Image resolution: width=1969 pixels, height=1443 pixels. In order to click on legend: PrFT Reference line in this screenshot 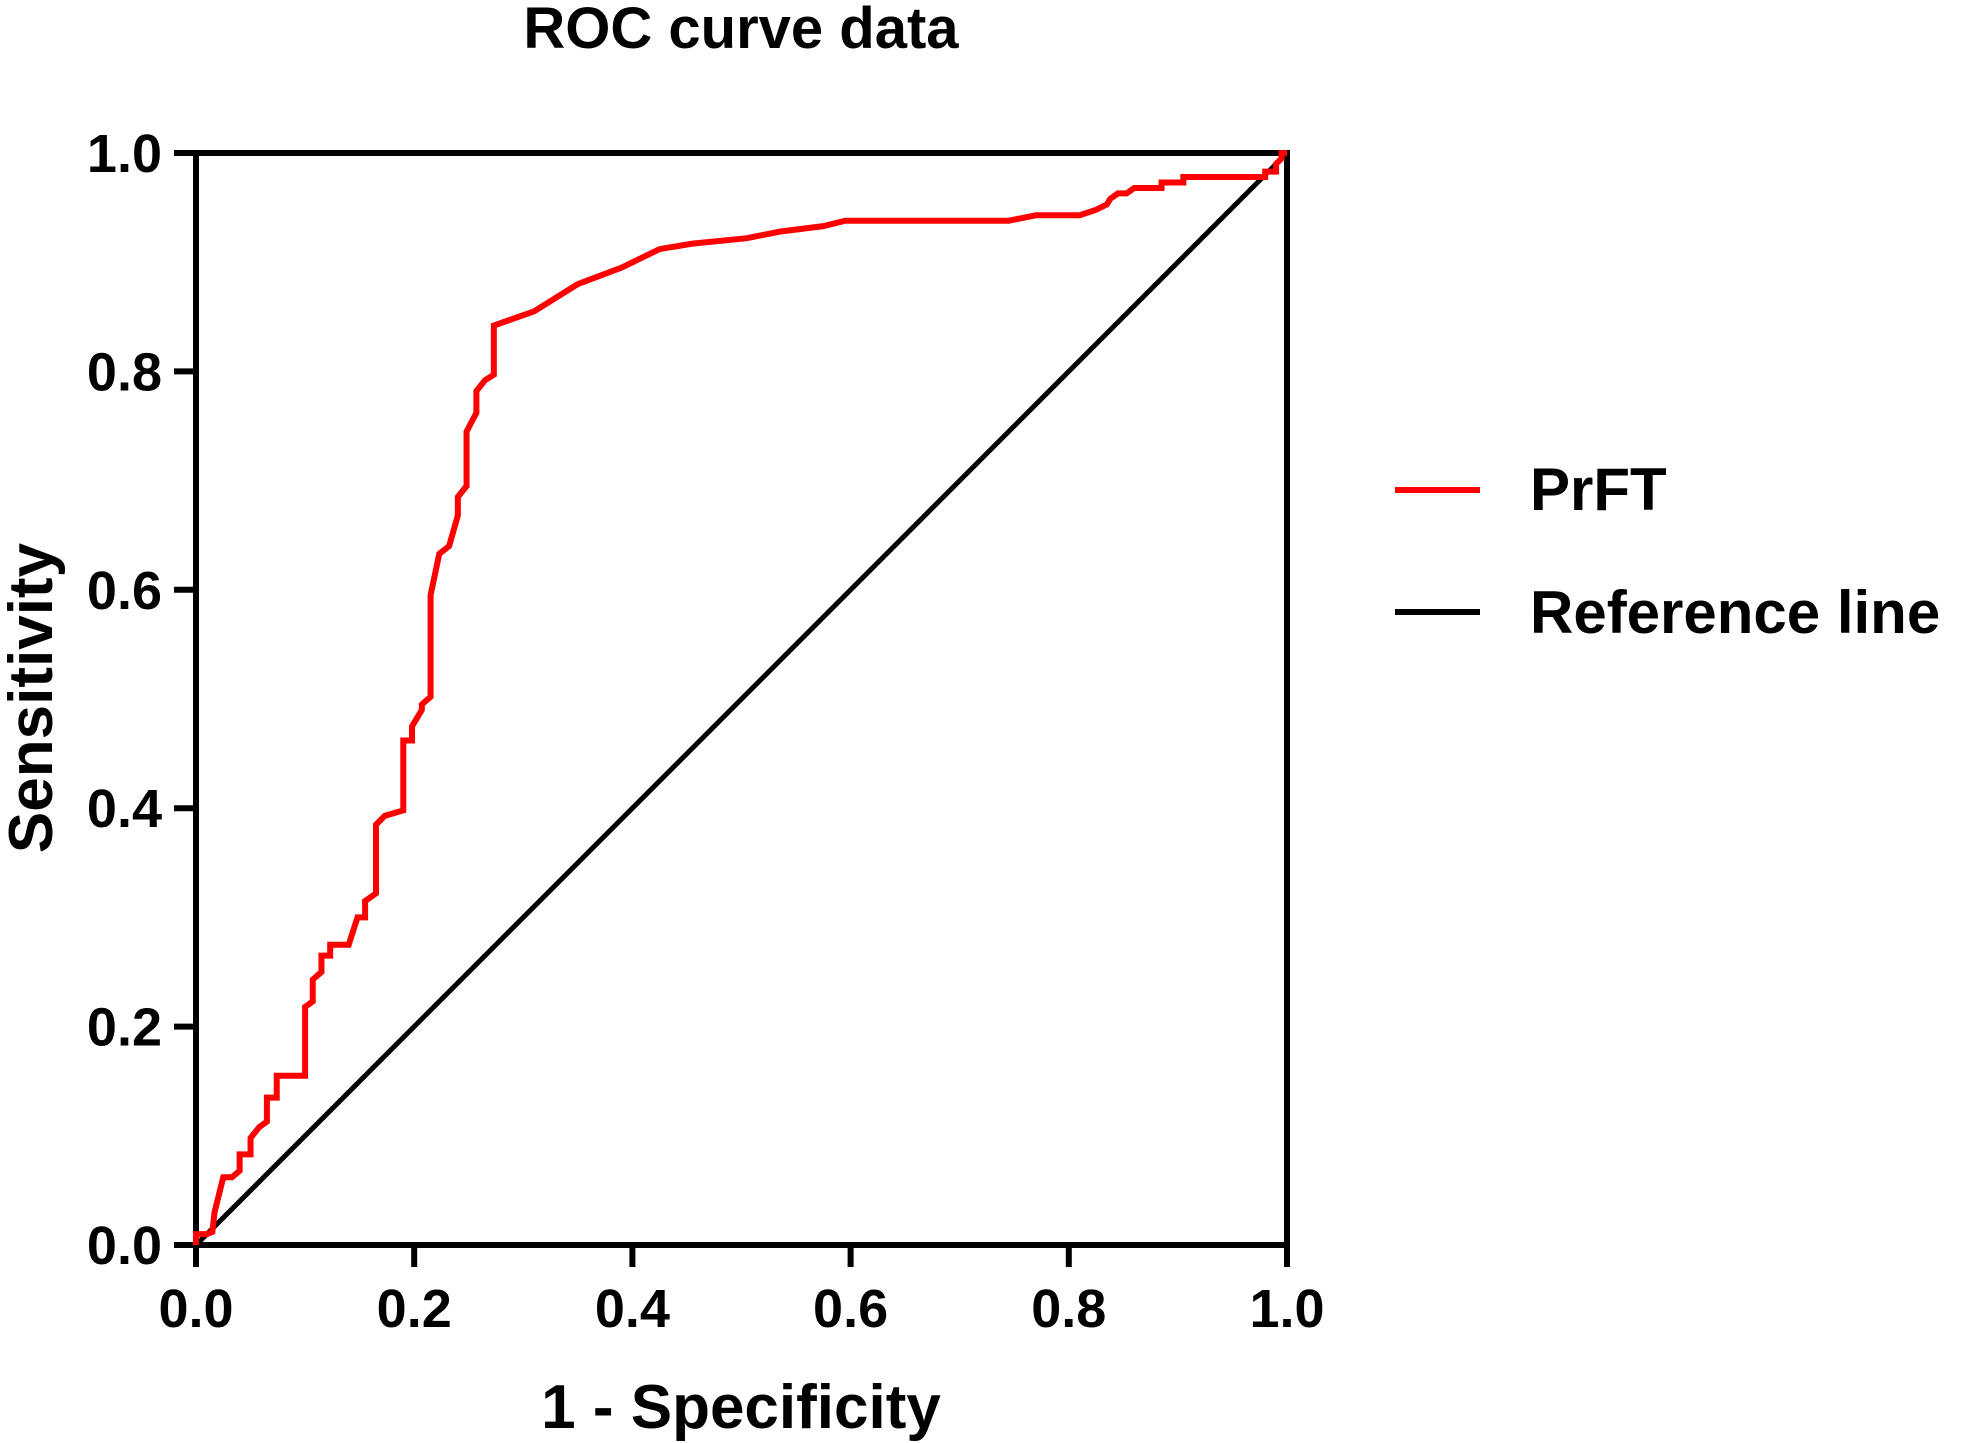, I will do `click(1667, 551)`.